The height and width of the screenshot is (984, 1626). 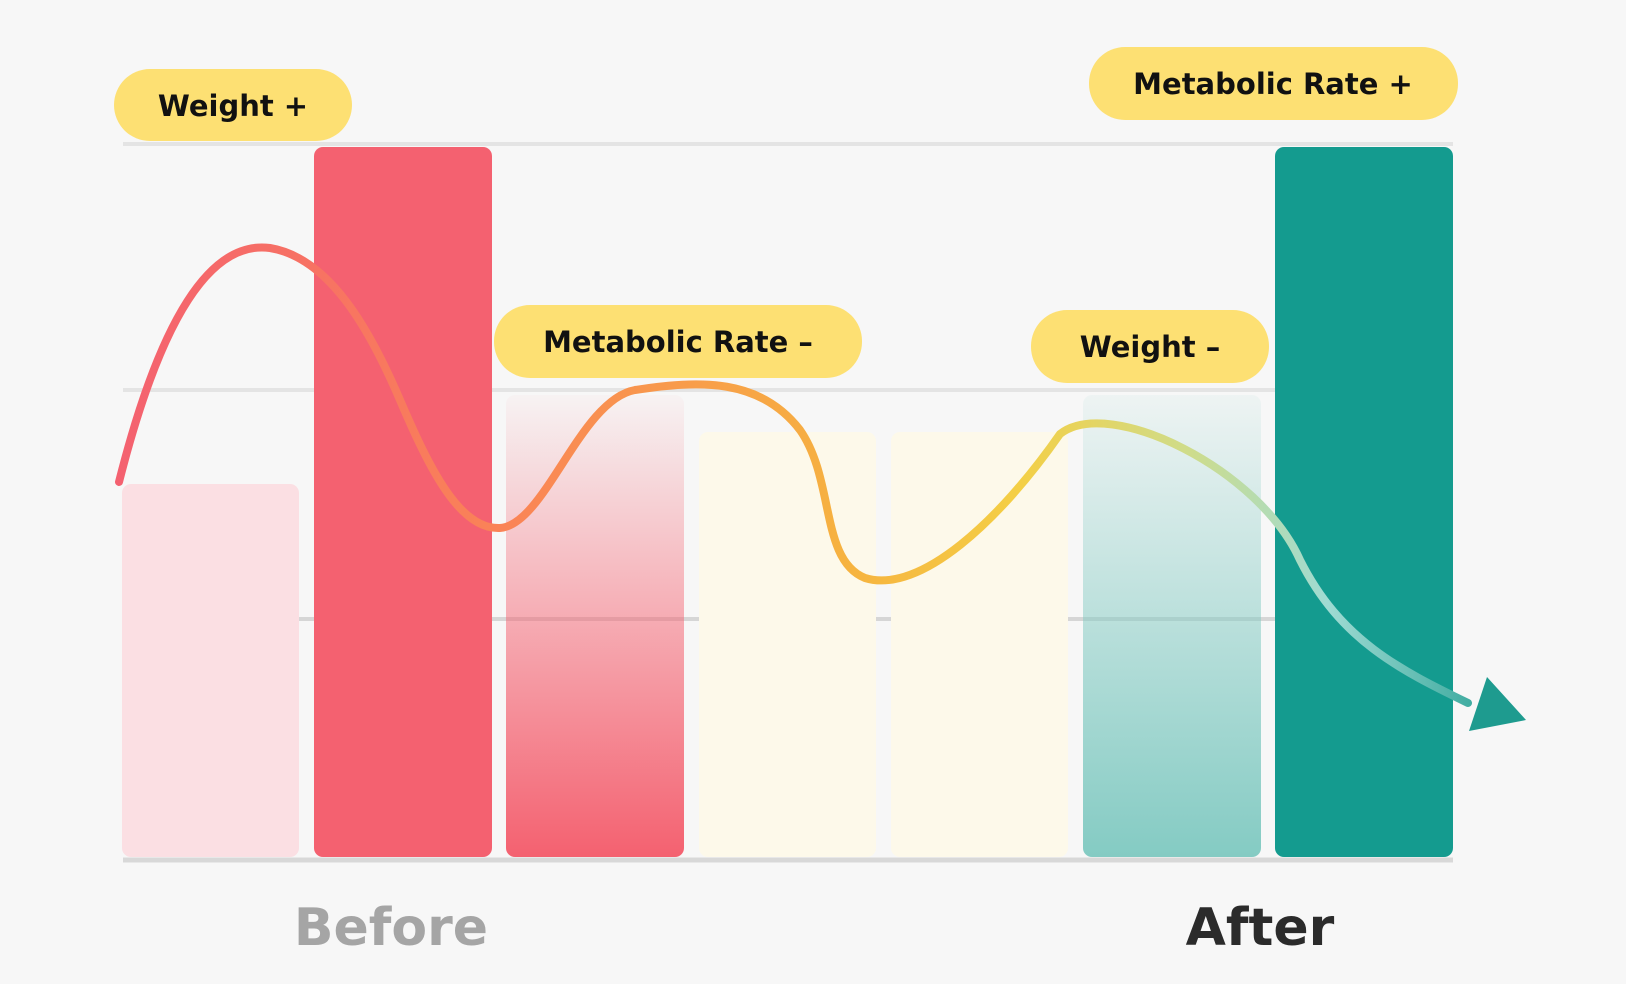 I want to click on pill-metabolic-rate-up: Metabolic Rate +, so click(x=1273, y=83).